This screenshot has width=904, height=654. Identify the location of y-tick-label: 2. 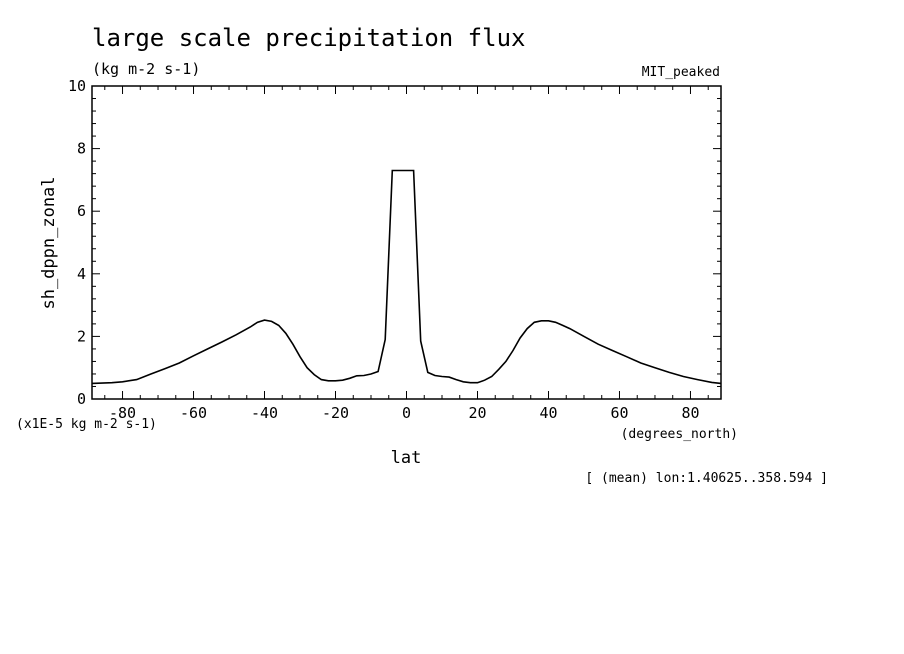
(81, 336).